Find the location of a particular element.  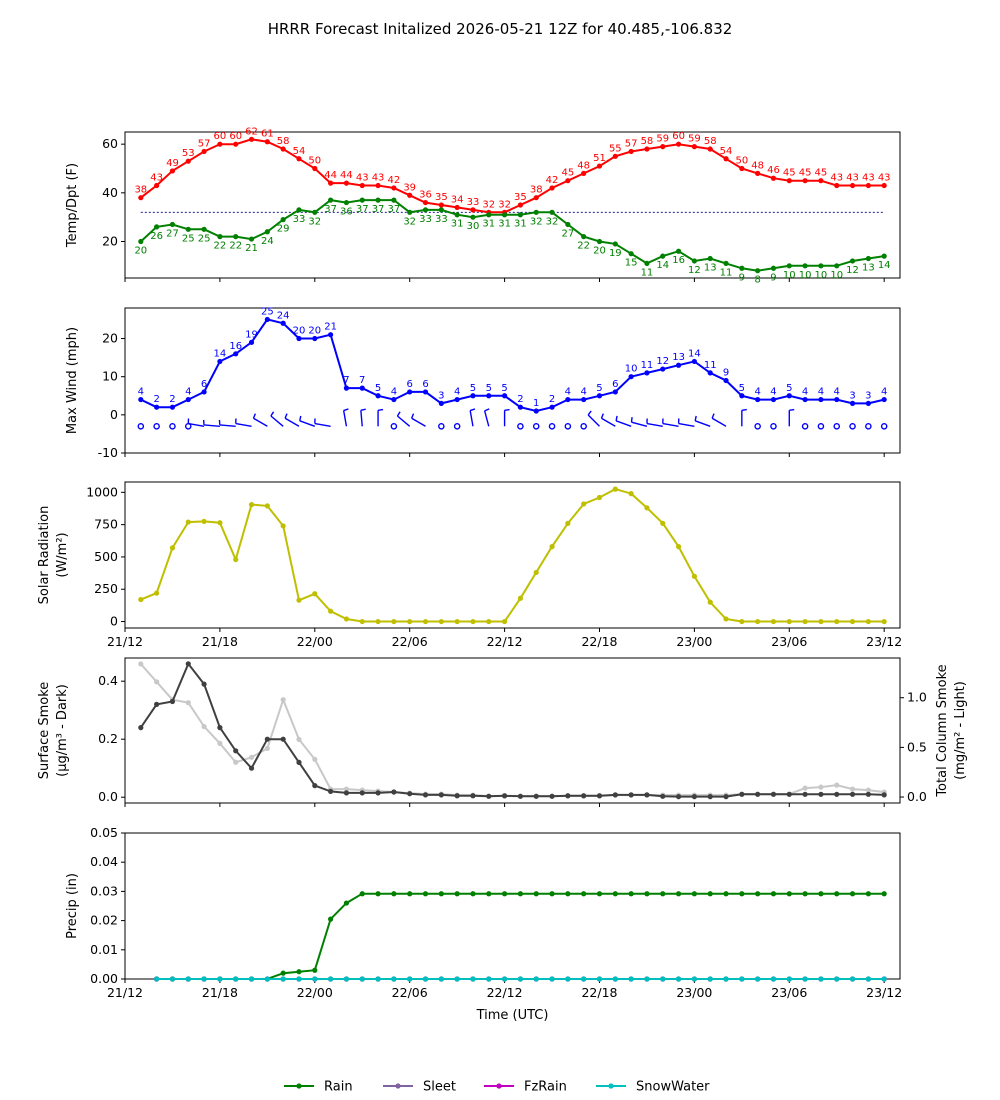

data-label-temp: 59 is located at coordinates (662, 139).